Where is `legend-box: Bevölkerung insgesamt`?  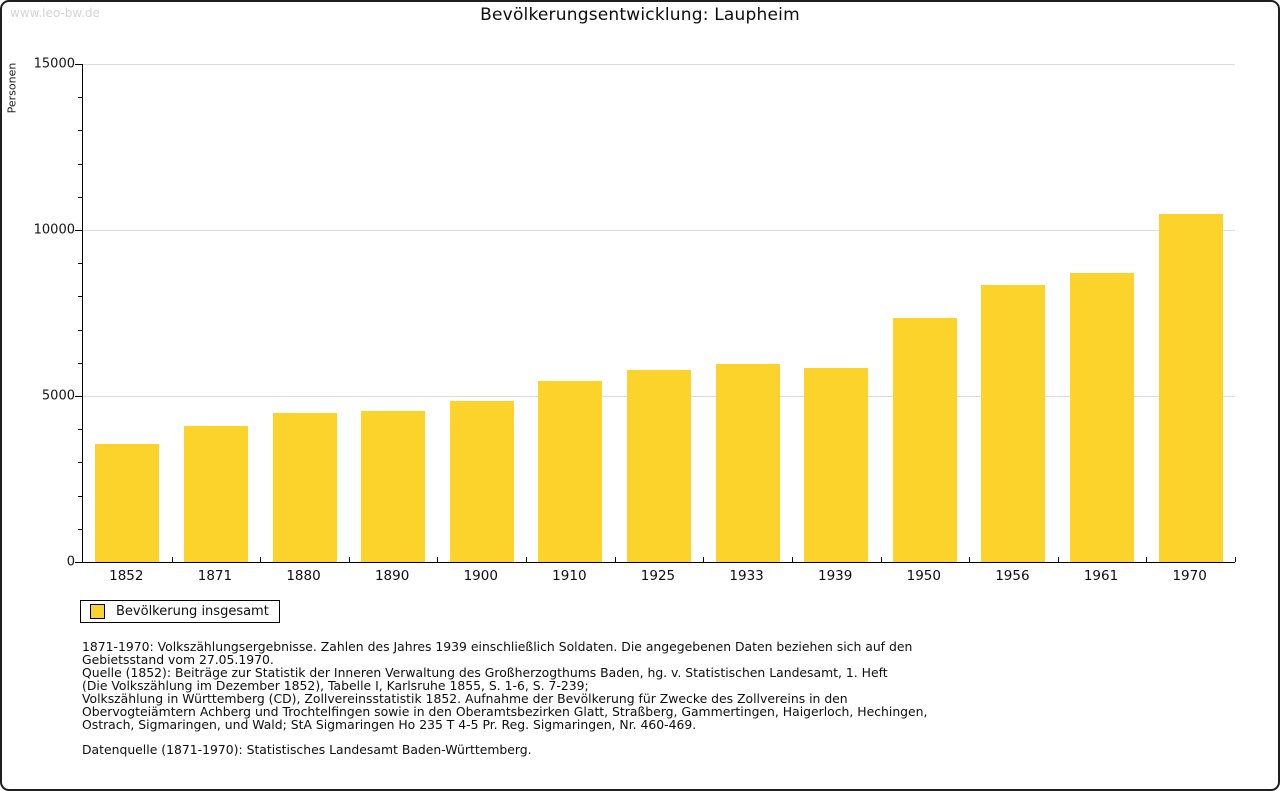
legend-box: Bevölkerung insgesamt is located at coordinates (180, 611).